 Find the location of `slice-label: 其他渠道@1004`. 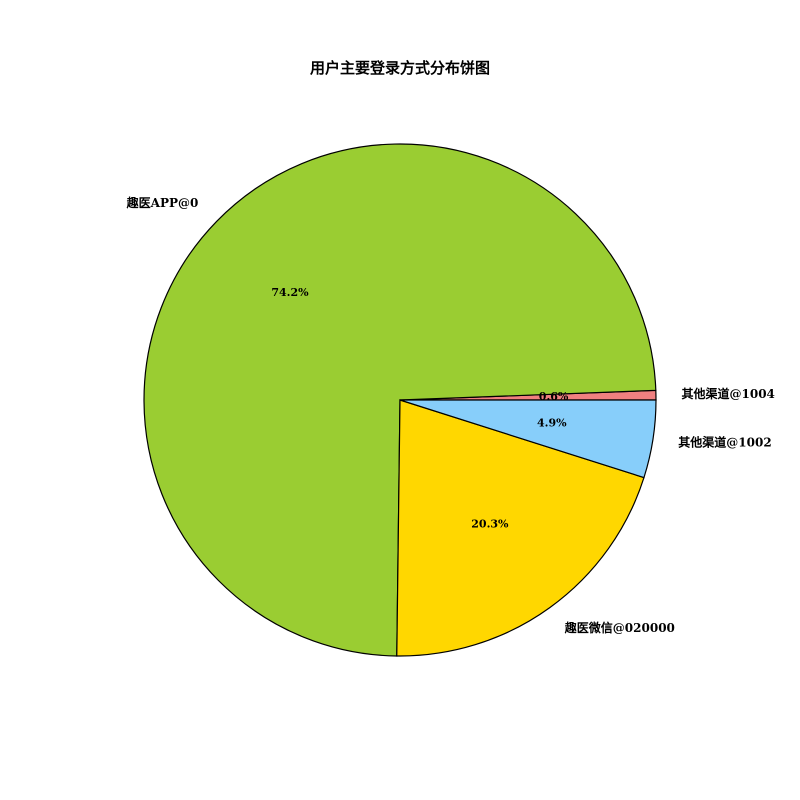

slice-label: 其他渠道@1004 is located at coordinates (728, 393).